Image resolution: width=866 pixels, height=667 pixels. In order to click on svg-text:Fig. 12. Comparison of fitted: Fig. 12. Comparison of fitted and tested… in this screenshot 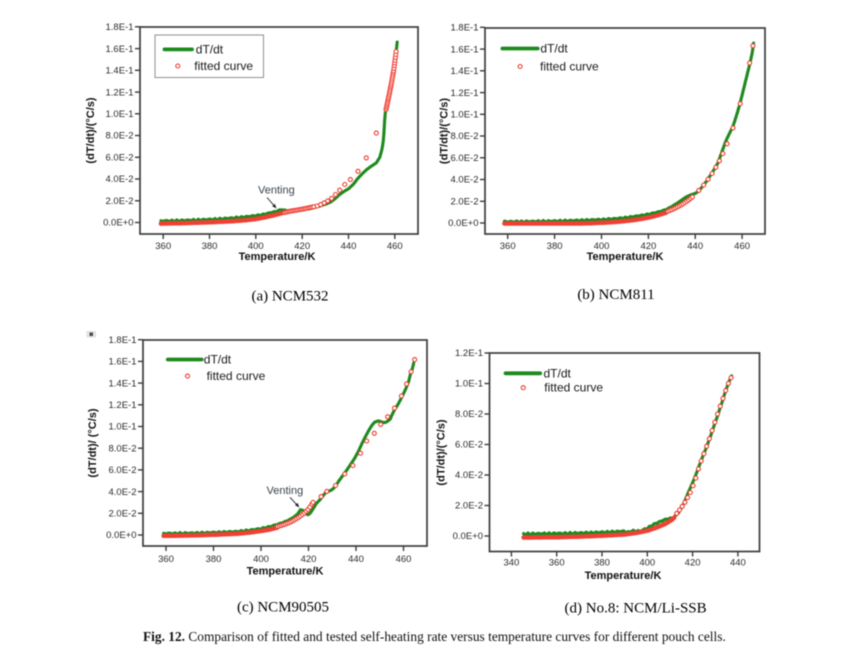, I will do `click(434, 636)`.